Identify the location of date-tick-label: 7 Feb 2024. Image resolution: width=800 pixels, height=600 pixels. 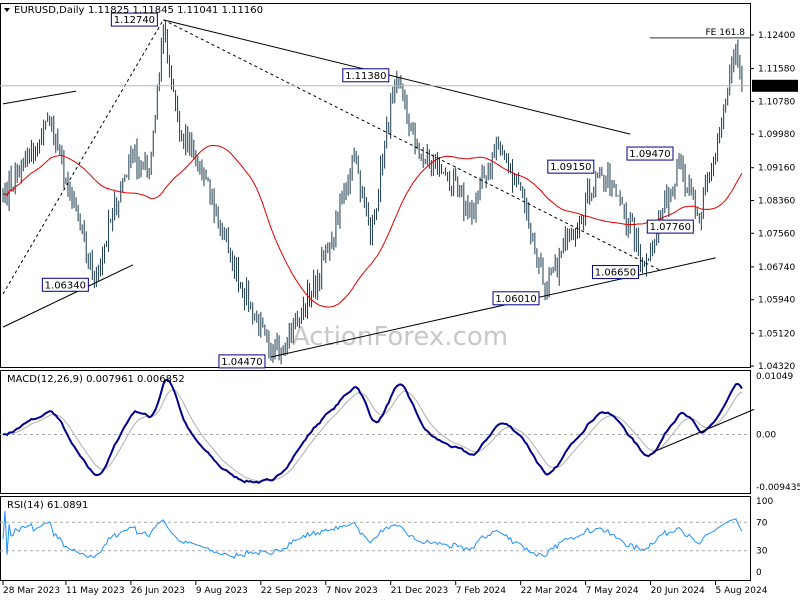
(481, 591).